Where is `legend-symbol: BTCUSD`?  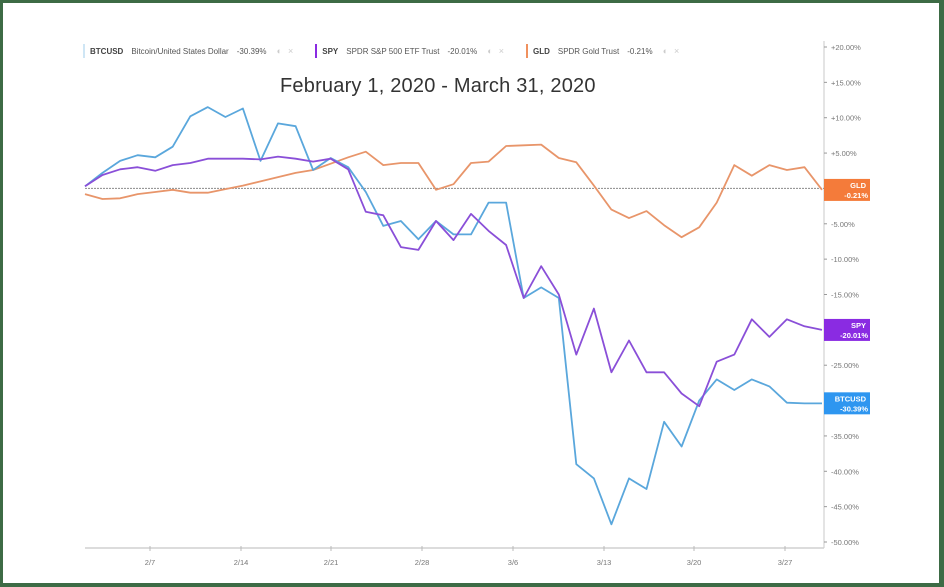
legend-symbol: BTCUSD is located at coordinates (107, 51).